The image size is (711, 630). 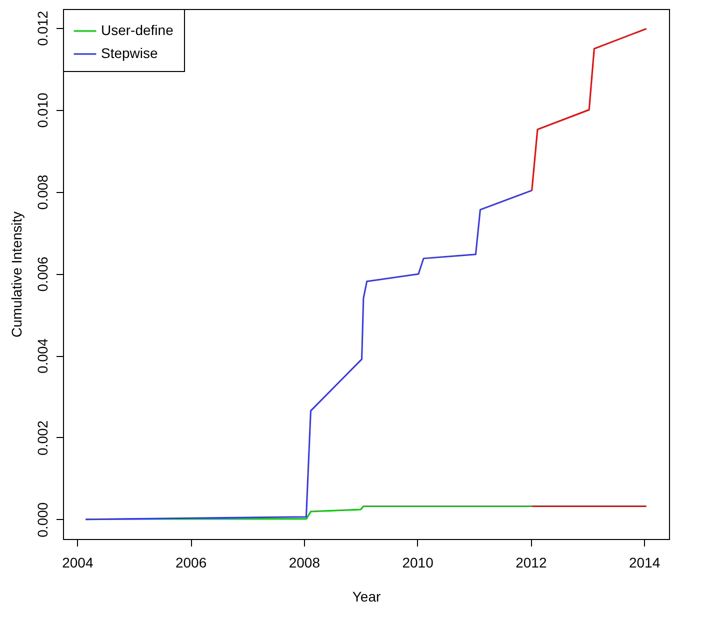 I want to click on x-tick-label: 2004, so click(x=78, y=562).